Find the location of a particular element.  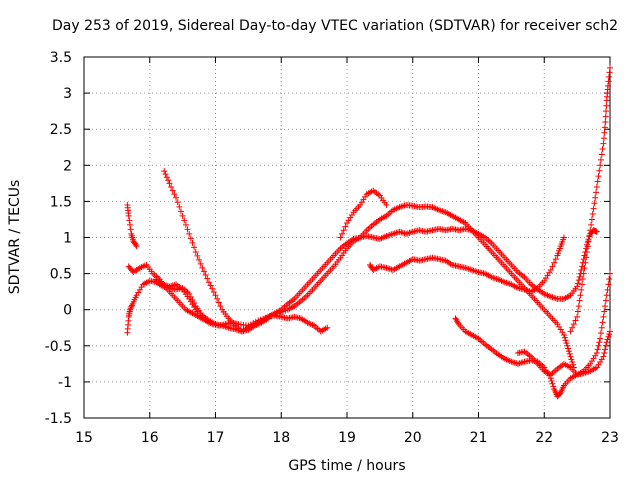

series-sat-a is located at coordinates (132, 226).